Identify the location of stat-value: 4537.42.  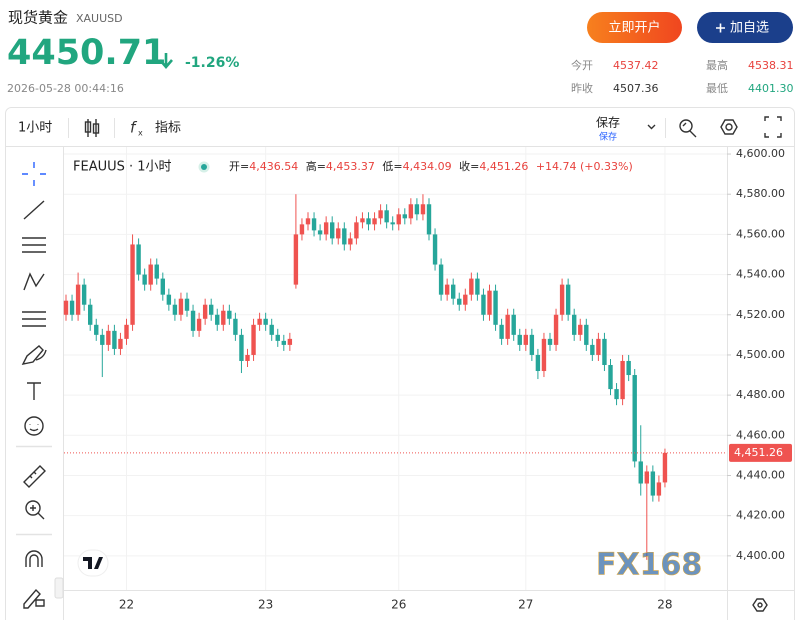
(636, 65).